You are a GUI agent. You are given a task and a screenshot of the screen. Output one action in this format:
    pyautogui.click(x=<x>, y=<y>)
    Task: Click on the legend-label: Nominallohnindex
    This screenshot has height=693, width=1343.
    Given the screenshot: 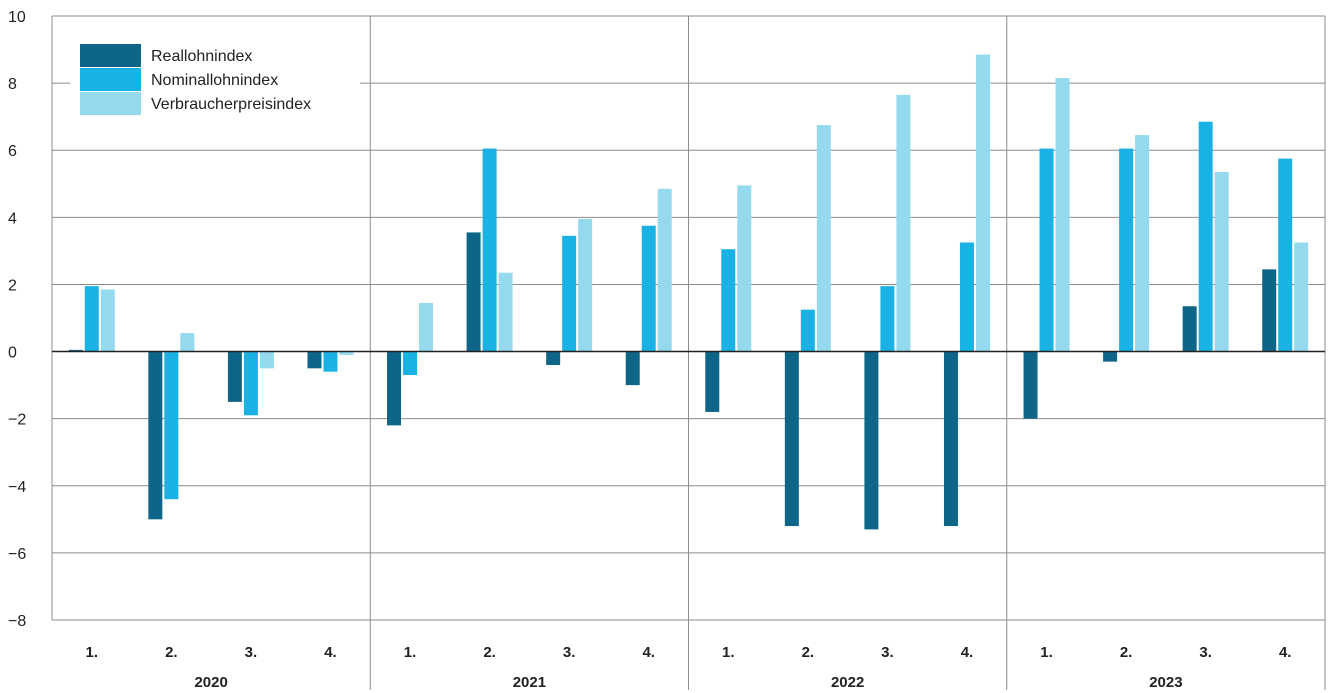 What is the action you would take?
    pyautogui.click(x=214, y=80)
    